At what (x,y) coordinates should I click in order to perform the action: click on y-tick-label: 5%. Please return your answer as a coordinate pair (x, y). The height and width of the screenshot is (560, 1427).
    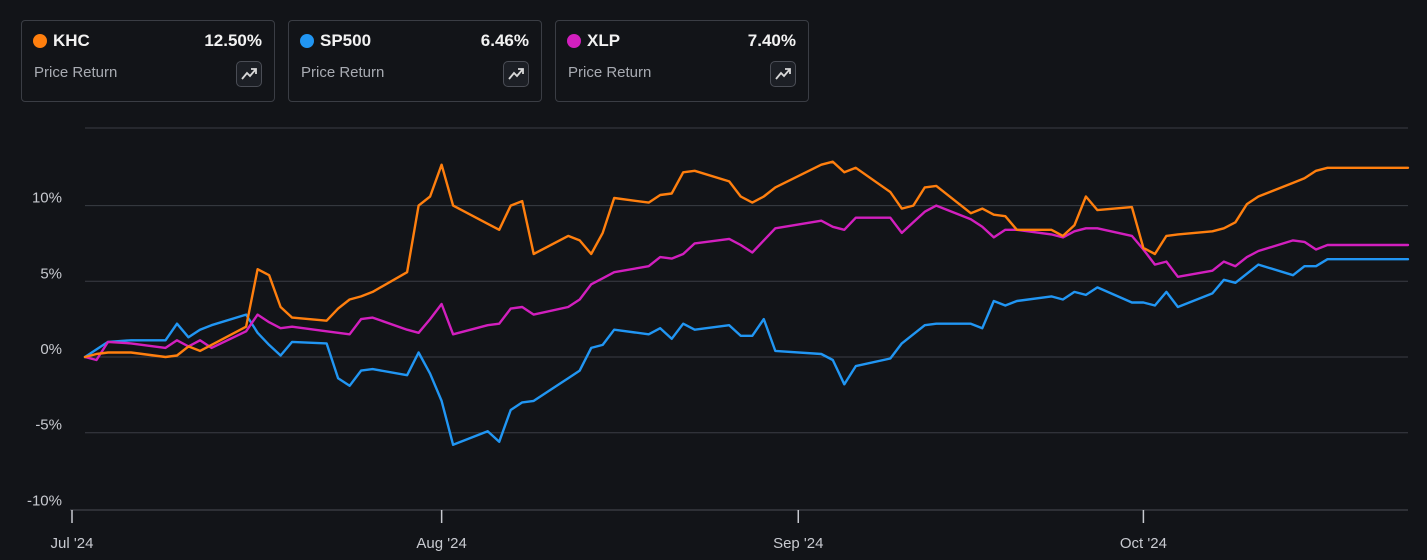
    Looking at the image, I should click on (51, 273).